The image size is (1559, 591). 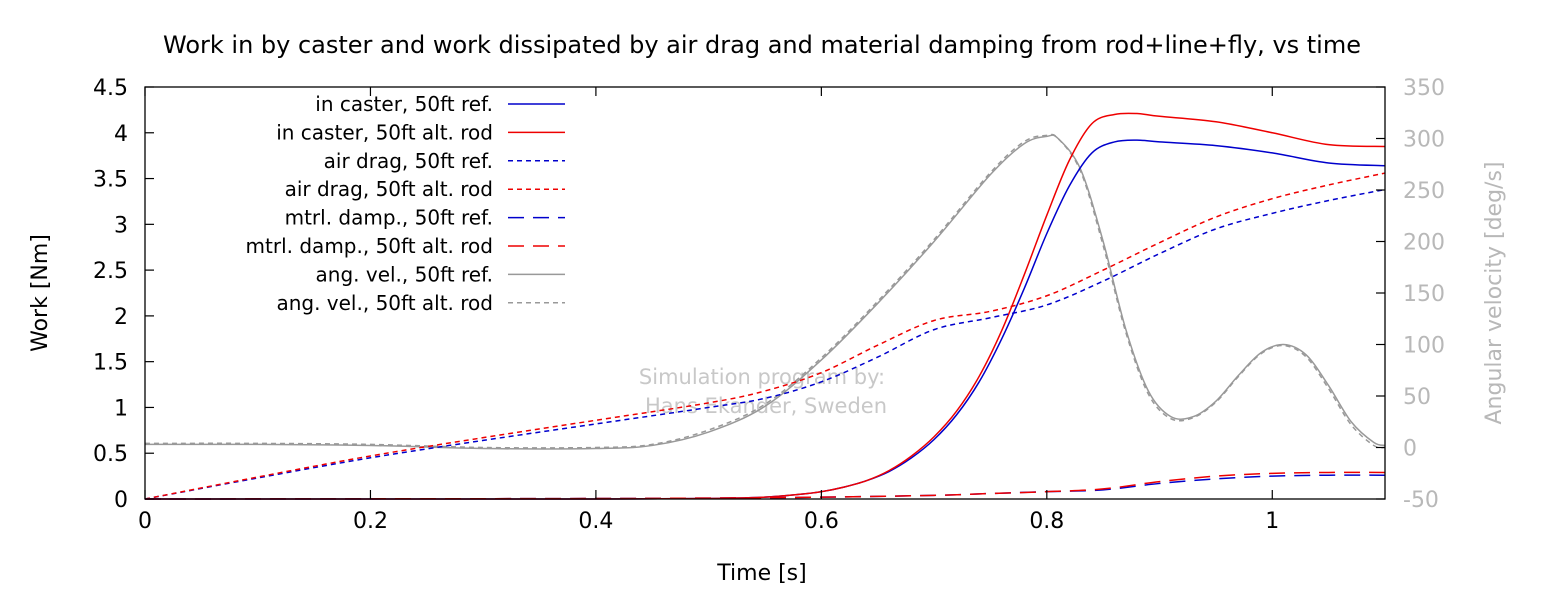 I want to click on y-axis-title: Work [Nm], so click(x=40, y=293).